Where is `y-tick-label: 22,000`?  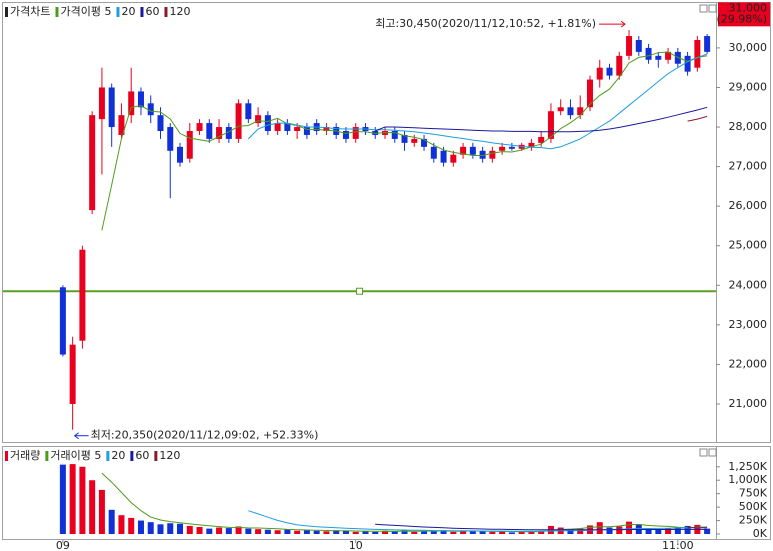 y-tick-label: 22,000 is located at coordinates (748, 363).